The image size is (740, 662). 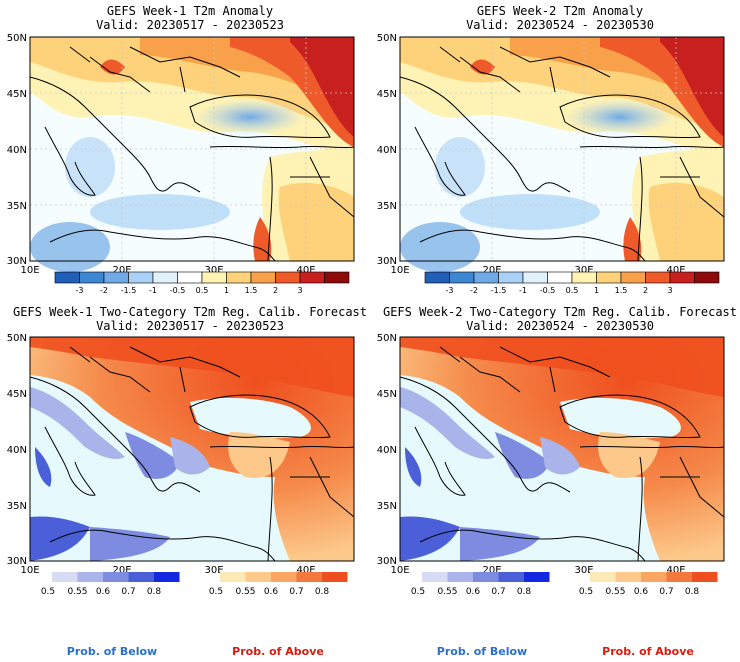 What do you see at coordinates (387, 261) in the screenshot?
I see `lat-tick: 30N` at bounding box center [387, 261].